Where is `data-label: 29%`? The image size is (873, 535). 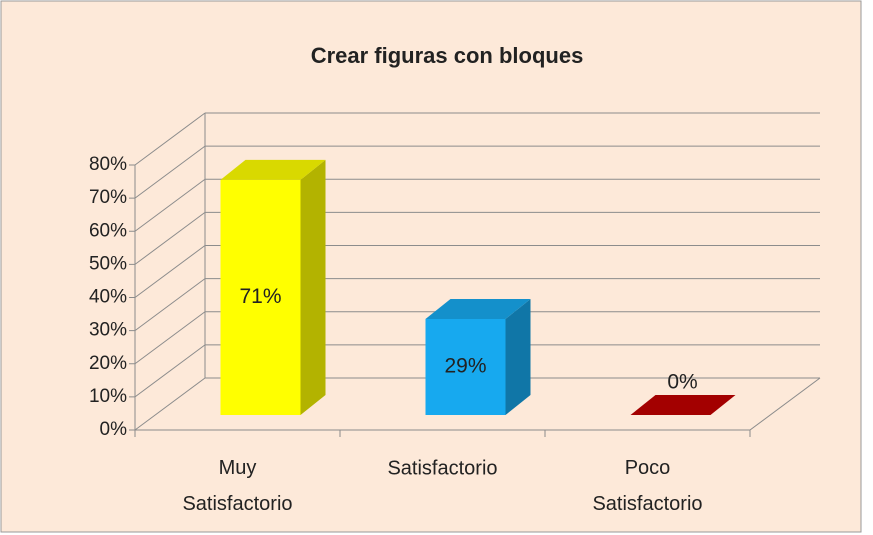 data-label: 29% is located at coordinates (465, 366).